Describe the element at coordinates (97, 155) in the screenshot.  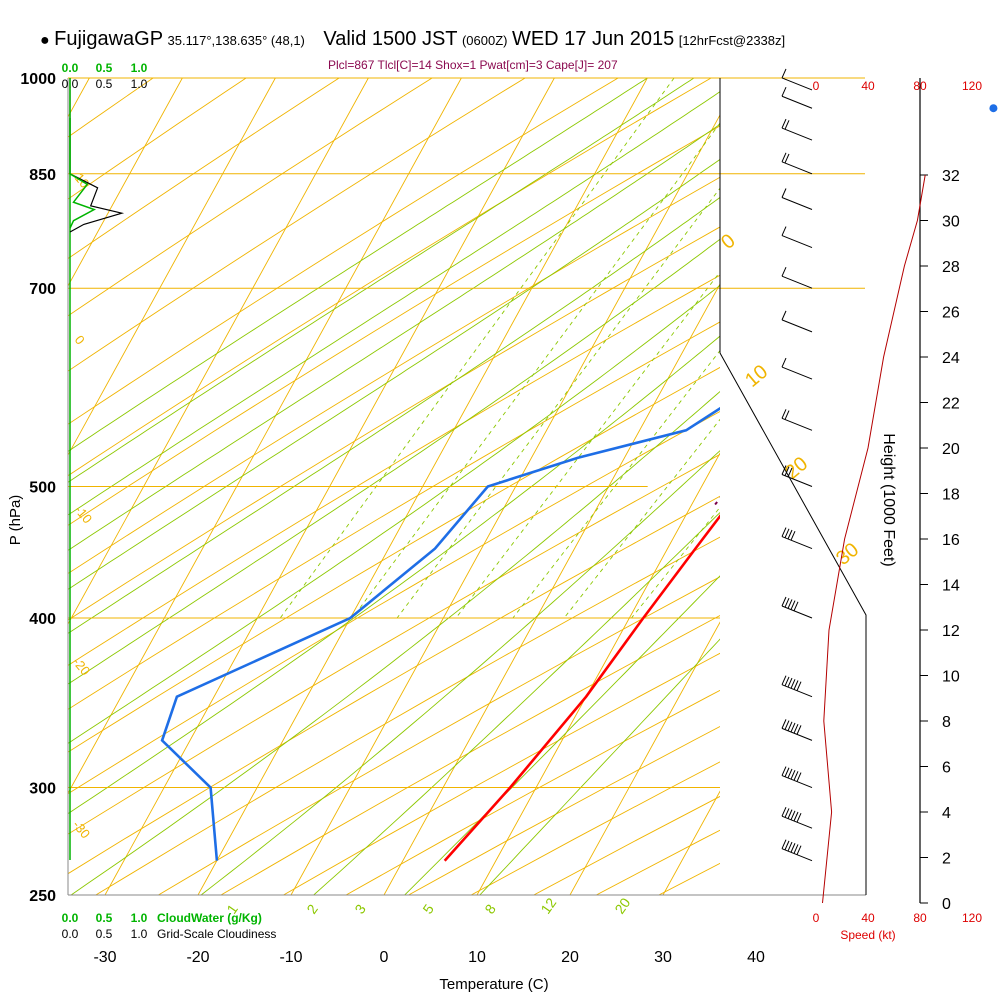
I see `cloudiness-profile` at that location.